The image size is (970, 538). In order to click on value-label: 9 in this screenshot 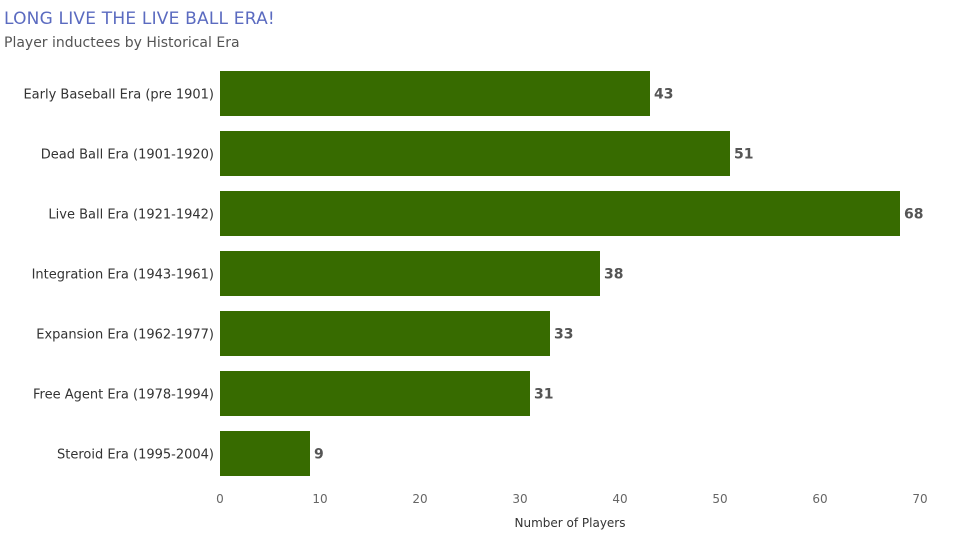, I will do `click(319, 455)`.